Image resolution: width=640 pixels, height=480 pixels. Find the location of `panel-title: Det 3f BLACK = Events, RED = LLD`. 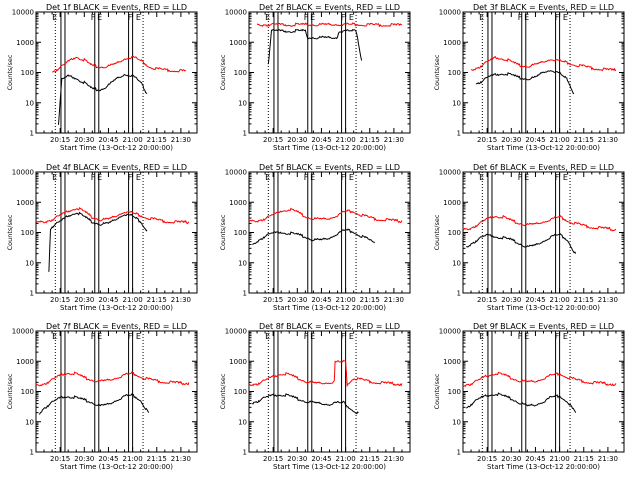

panel-title: Det 3f BLACK = Events, RED = LLD is located at coordinates (543, 7).